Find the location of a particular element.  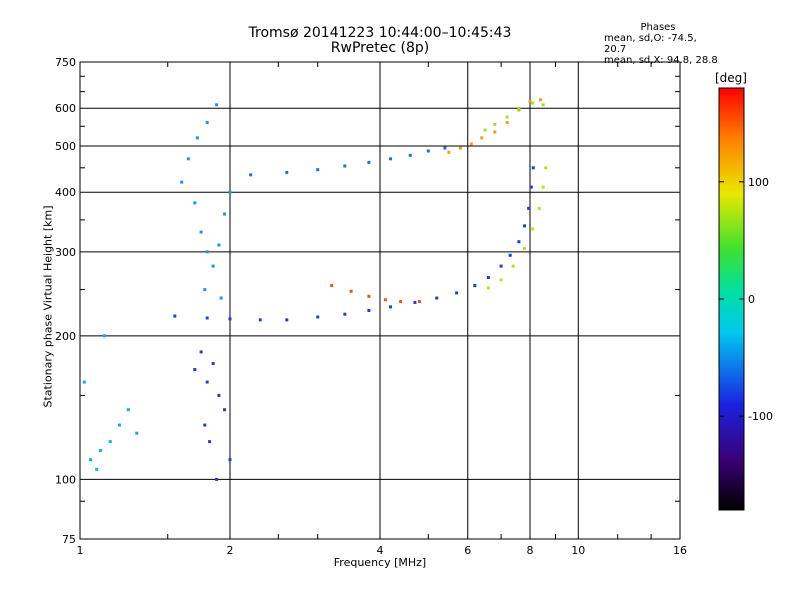

colorbar-tick-label: -100 is located at coordinates (760, 416).